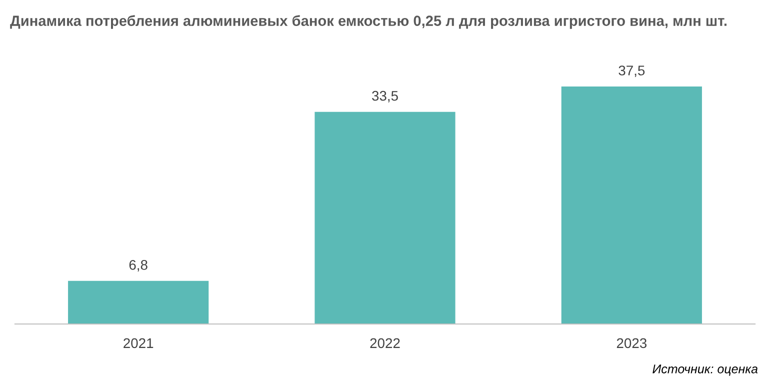  What do you see at coordinates (138, 266) in the screenshot?
I see `data-label: 6,8` at bounding box center [138, 266].